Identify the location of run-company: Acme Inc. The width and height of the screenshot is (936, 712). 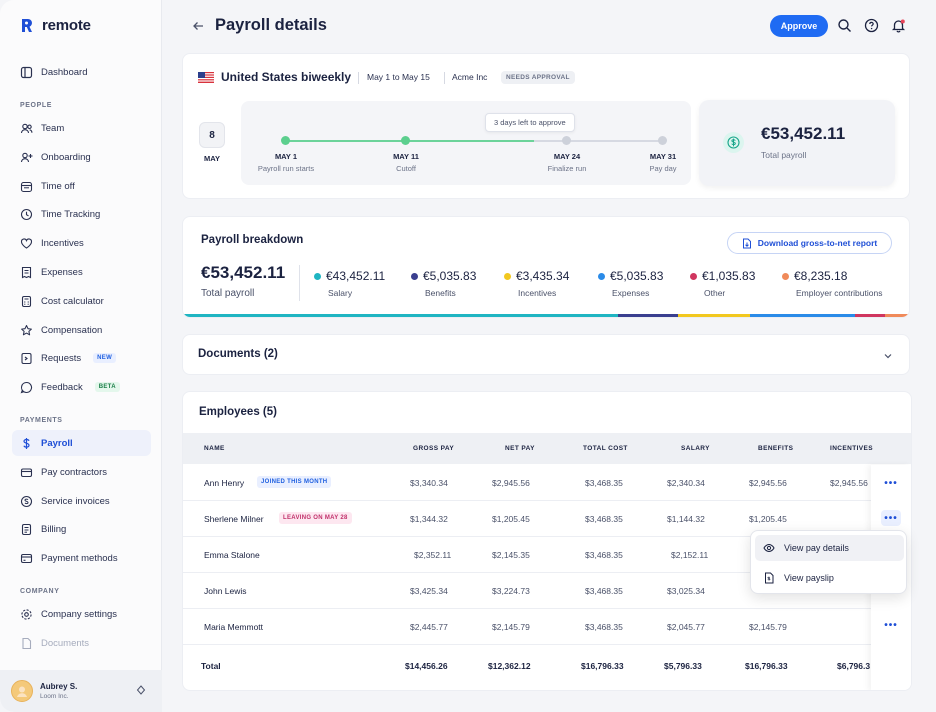
(470, 77).